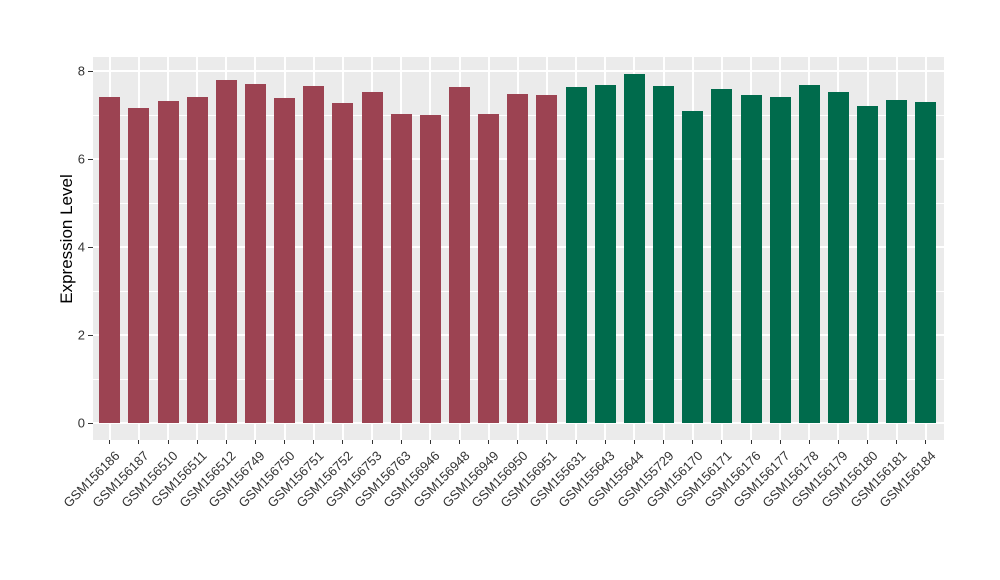 The image size is (1000, 580). Describe the element at coordinates (547, 258) in the screenshot. I see `bar-GSM156951` at that location.